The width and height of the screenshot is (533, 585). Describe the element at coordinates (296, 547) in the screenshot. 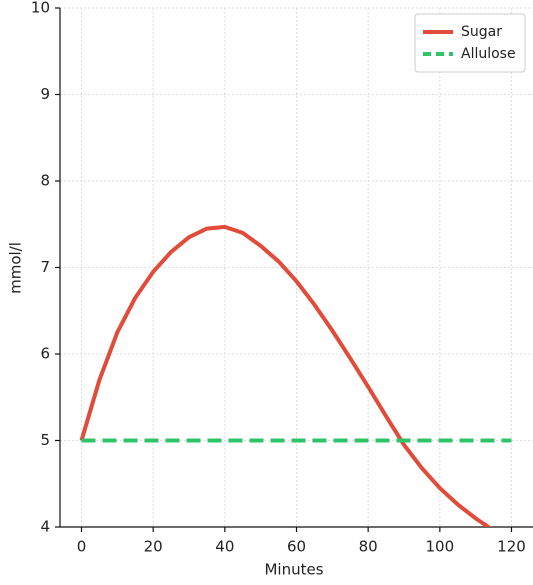

I see `x-tick-label: 60` at that location.